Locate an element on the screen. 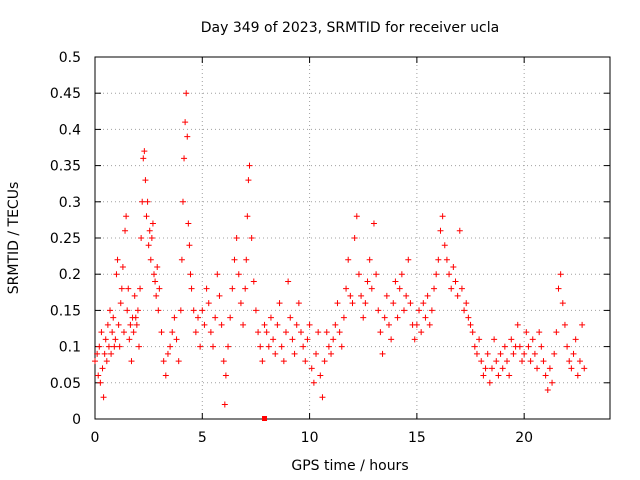  y-tick-label: 0.1 is located at coordinates (70, 348).